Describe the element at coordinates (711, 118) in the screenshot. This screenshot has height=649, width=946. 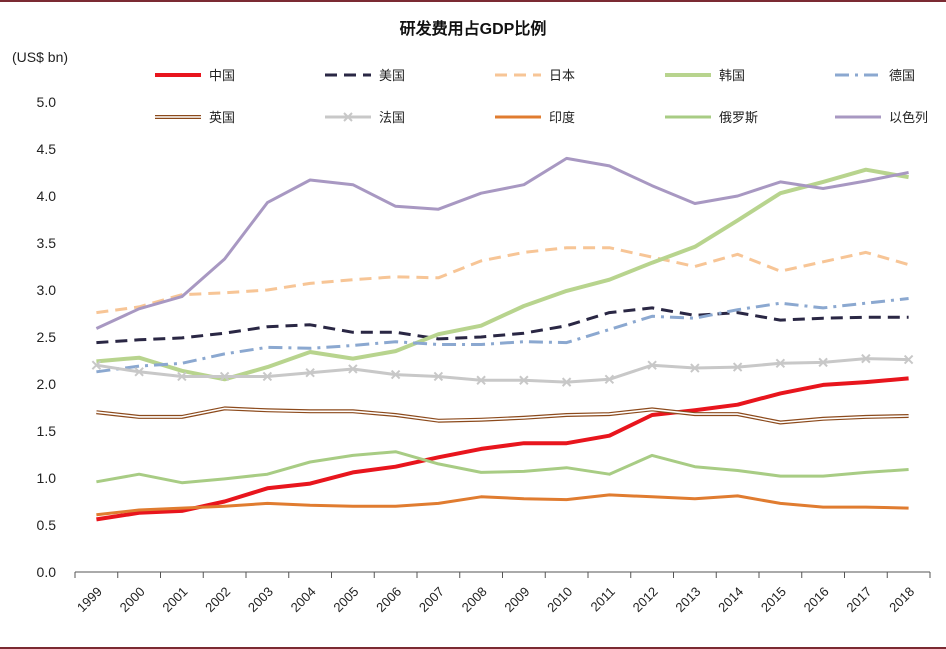
I see `legend-item: 俄罗斯` at that location.